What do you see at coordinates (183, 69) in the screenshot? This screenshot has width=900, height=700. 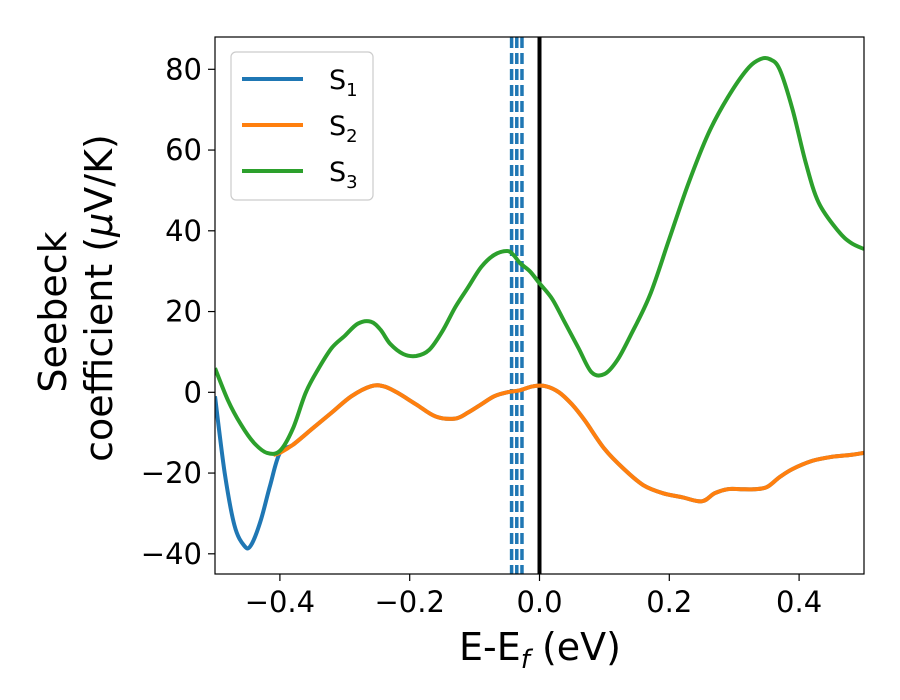 I see `y-tick-label: 80` at bounding box center [183, 69].